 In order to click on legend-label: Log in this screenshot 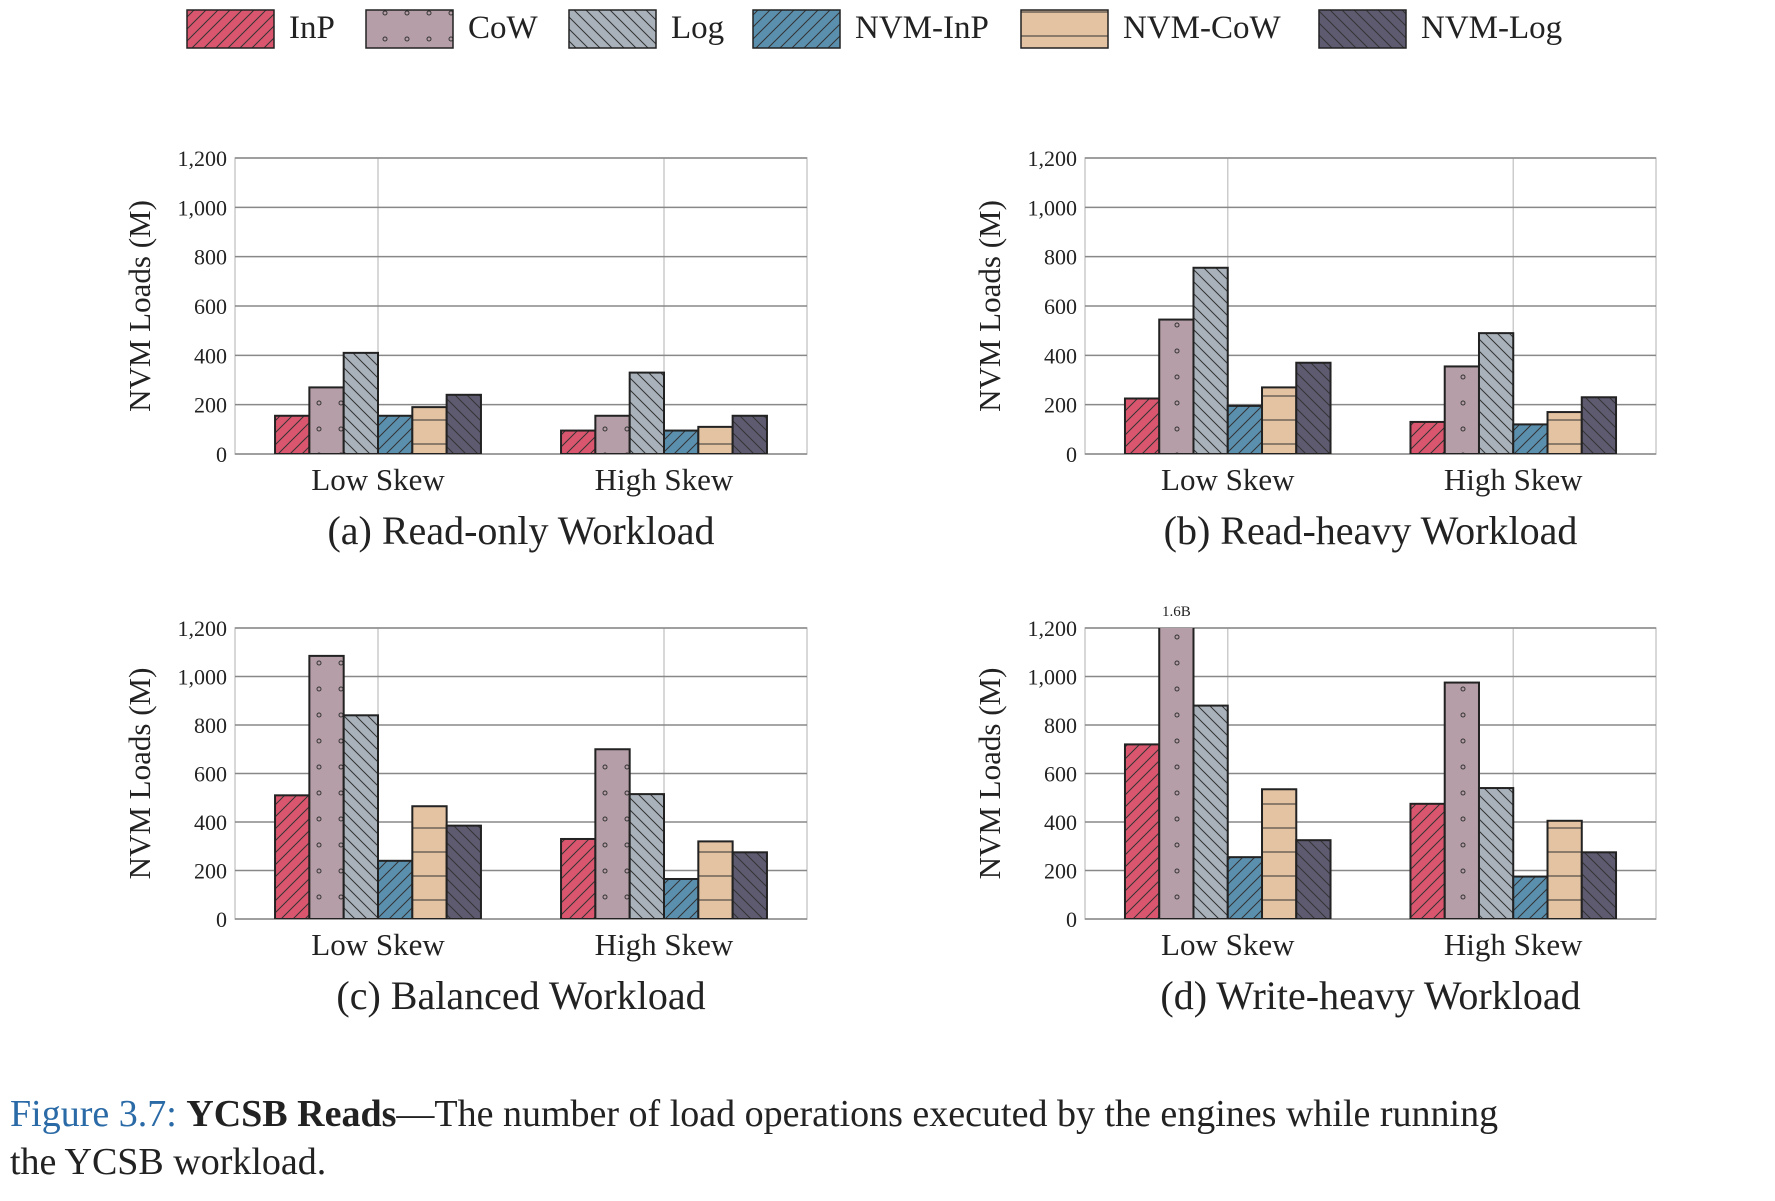, I will do `click(697, 28)`.